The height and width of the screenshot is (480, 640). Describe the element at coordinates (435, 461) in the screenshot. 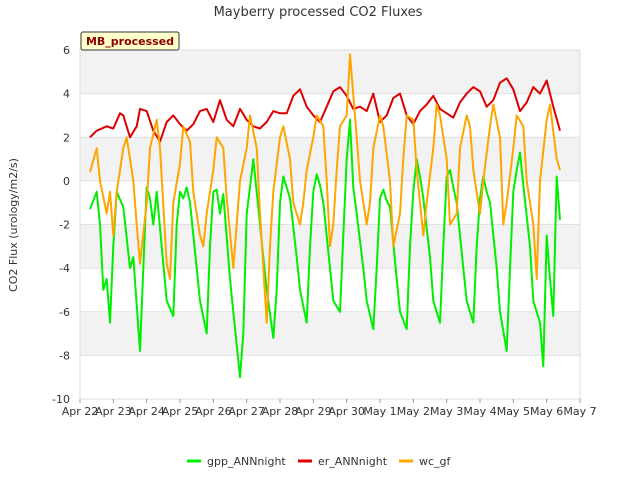

I see `legend-label: wc_gf` at that location.